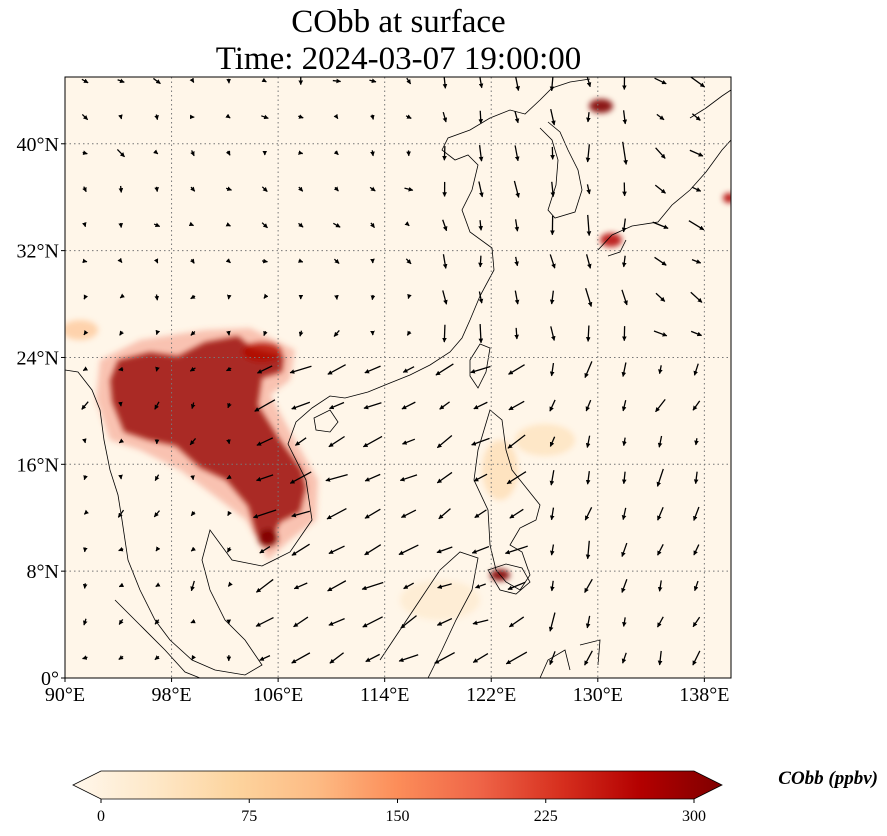 The image size is (887, 836). I want to click on colorbar-body, so click(397, 785).